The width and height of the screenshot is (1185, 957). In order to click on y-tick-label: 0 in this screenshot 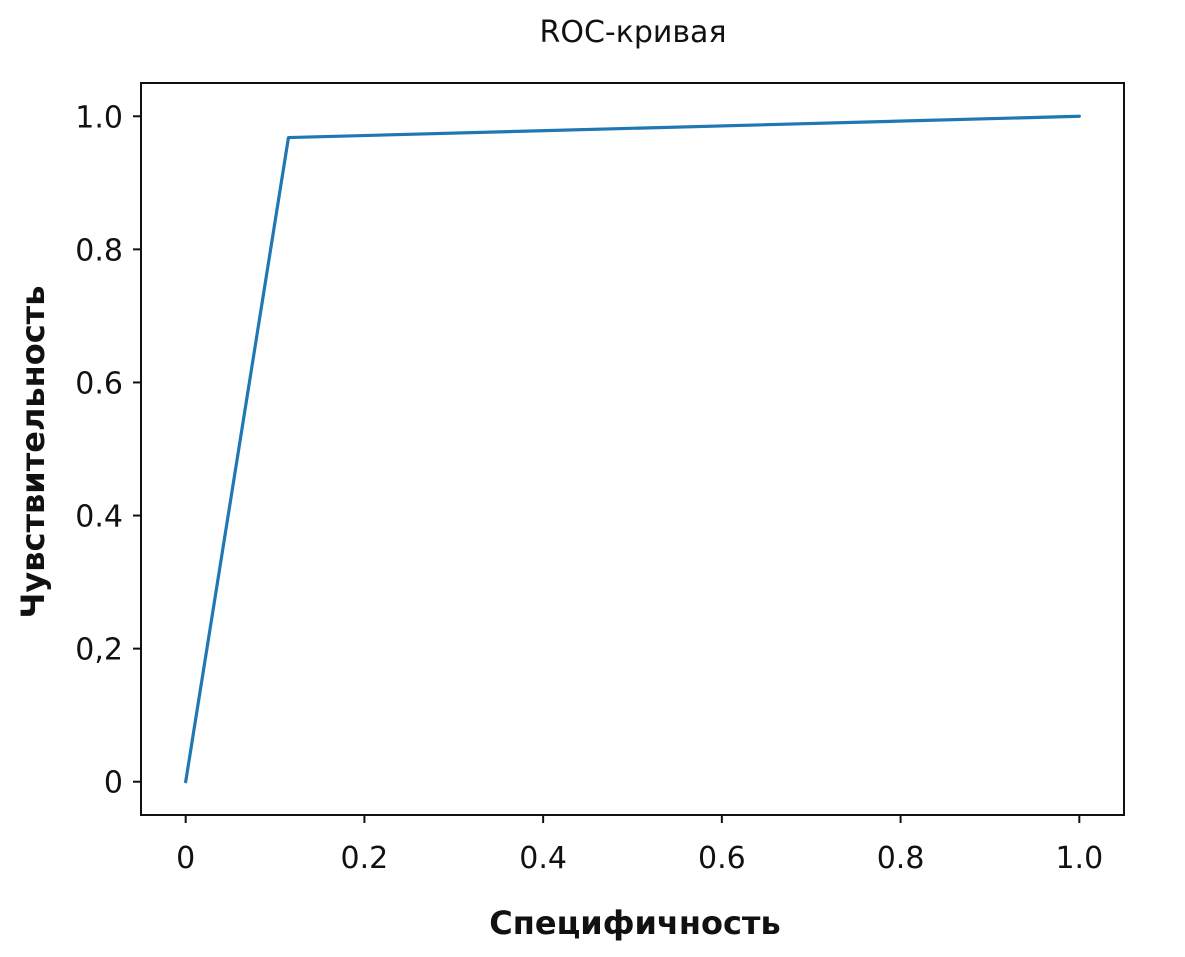, I will do `click(113, 783)`.